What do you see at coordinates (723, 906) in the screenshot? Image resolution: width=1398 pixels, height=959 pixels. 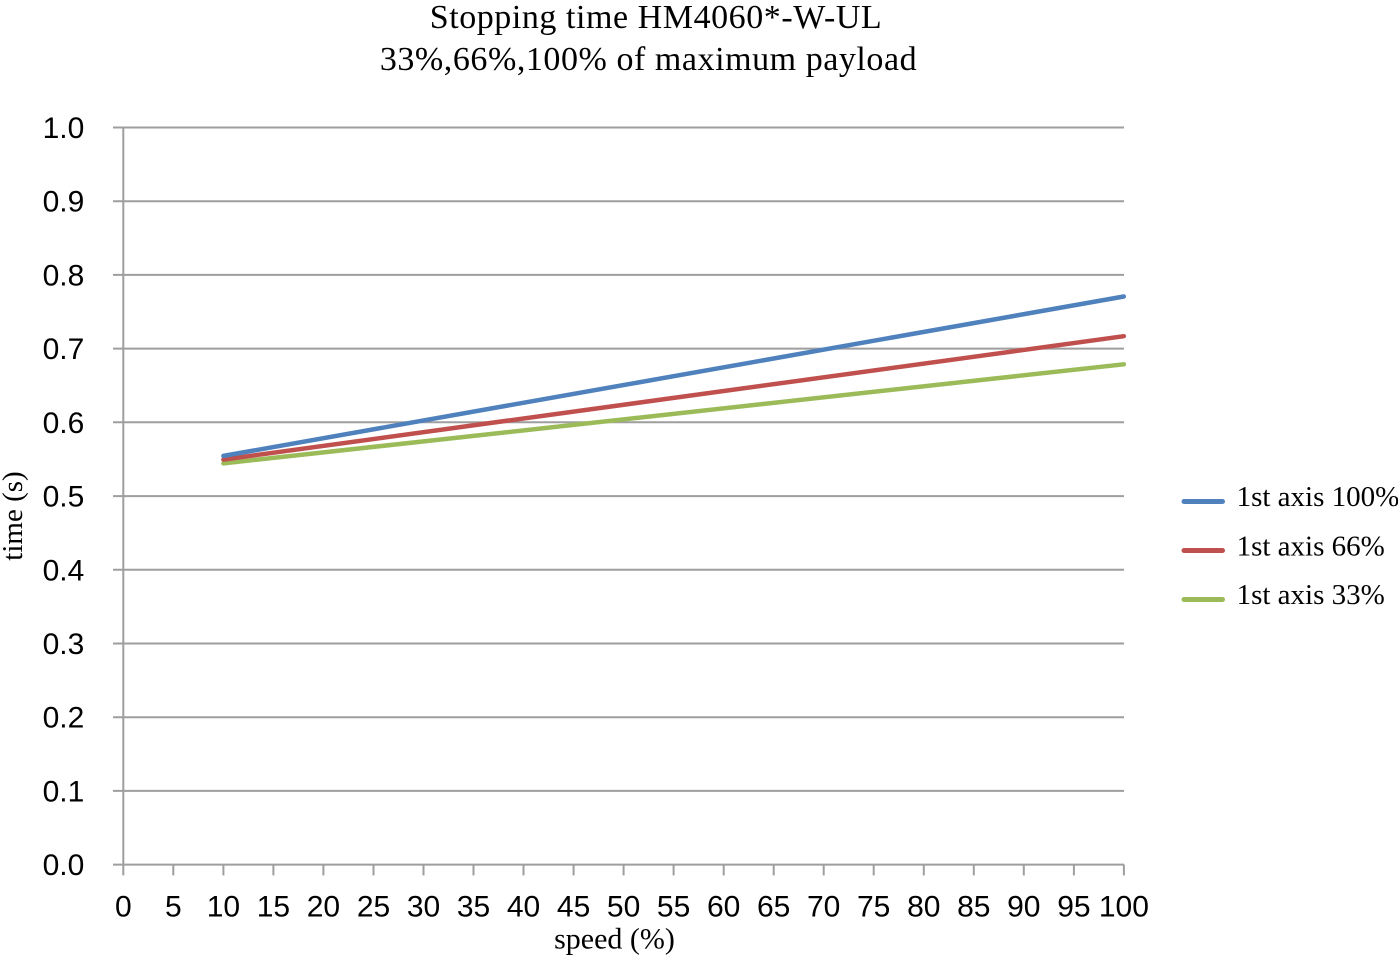 I see `svg-text: 60` at bounding box center [723, 906].